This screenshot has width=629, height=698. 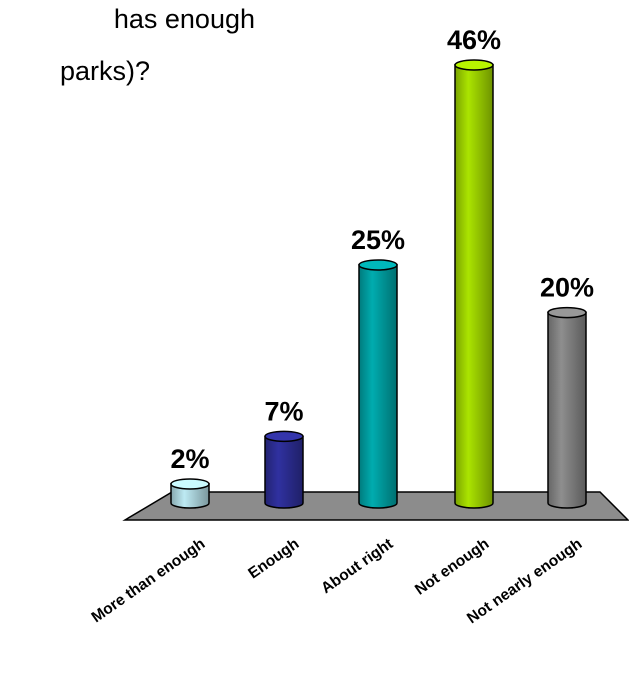 What do you see at coordinates (189, 459) in the screenshot?
I see `data-label-more-than-enough: 2%` at bounding box center [189, 459].